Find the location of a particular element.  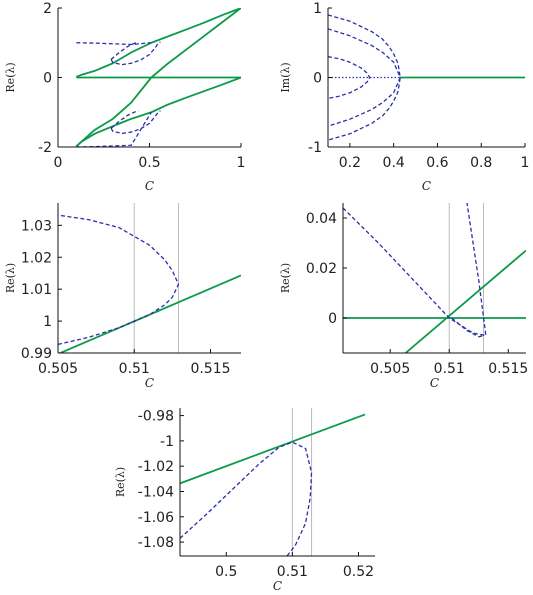

x-tick-label: 0.6 is located at coordinates (437, 163).